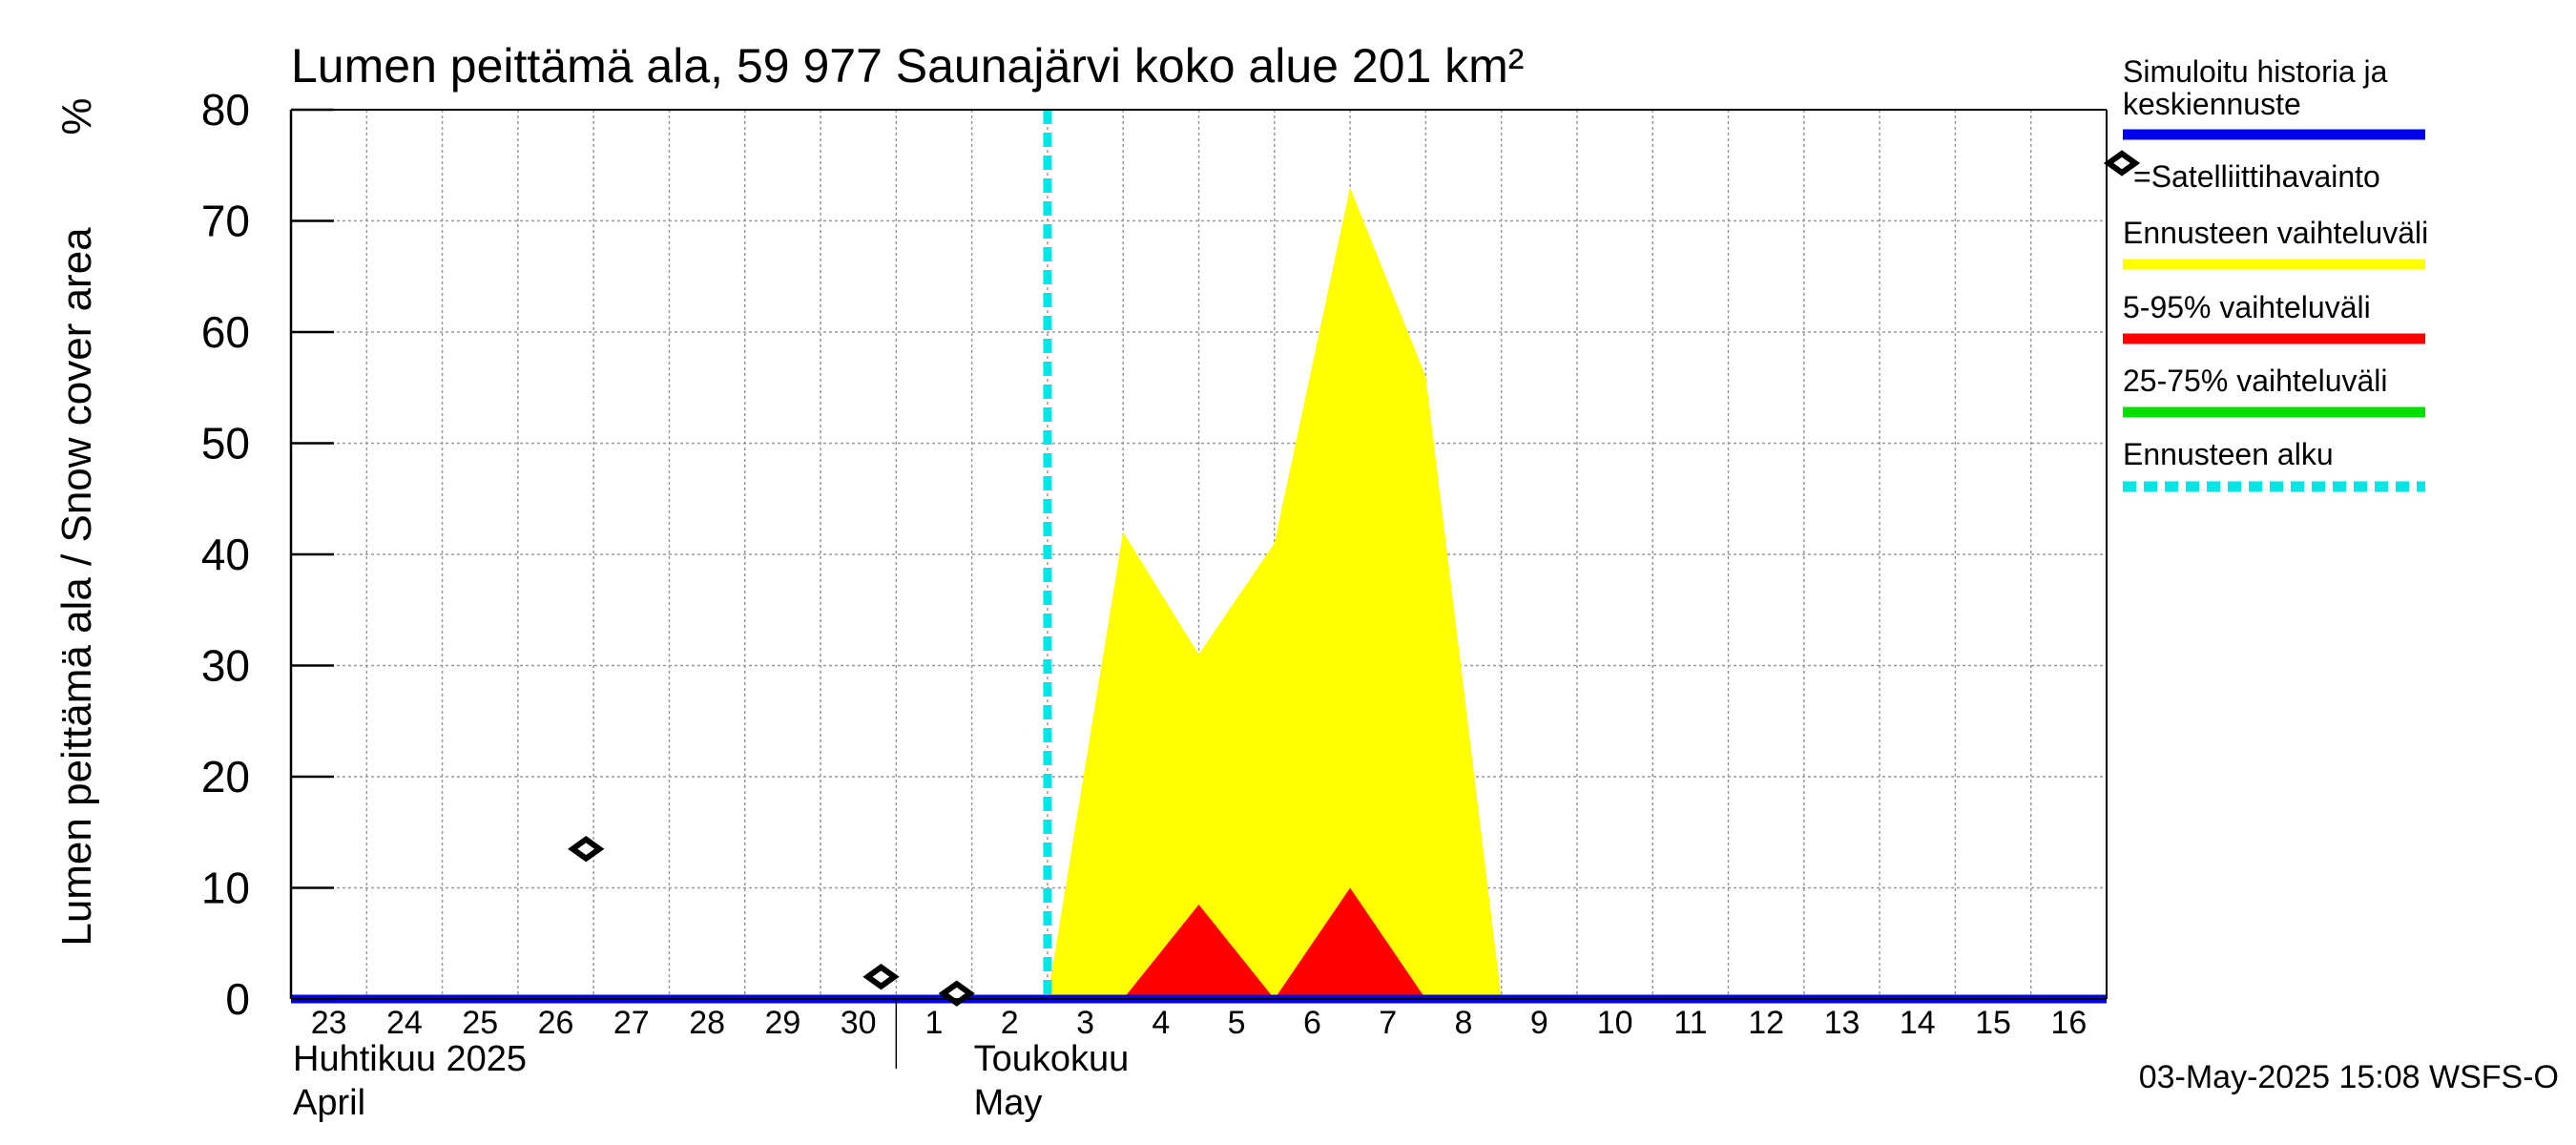 The width and height of the screenshot is (2576, 1145). Describe the element at coordinates (1237, 1023) in the screenshot. I see `x-tick-label: 5` at that location.